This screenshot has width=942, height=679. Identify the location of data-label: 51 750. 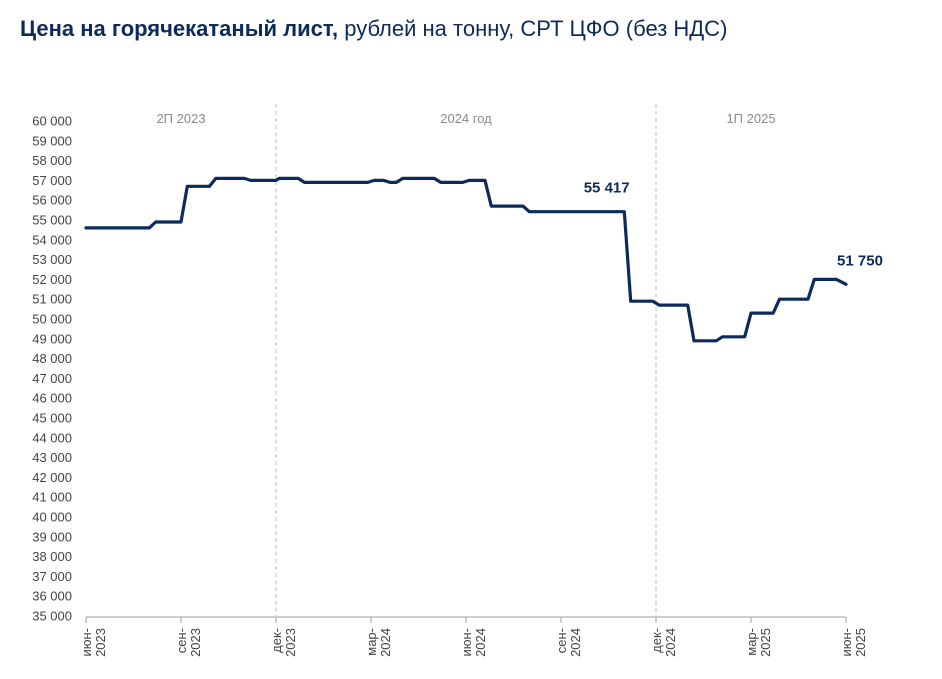
(860, 260).